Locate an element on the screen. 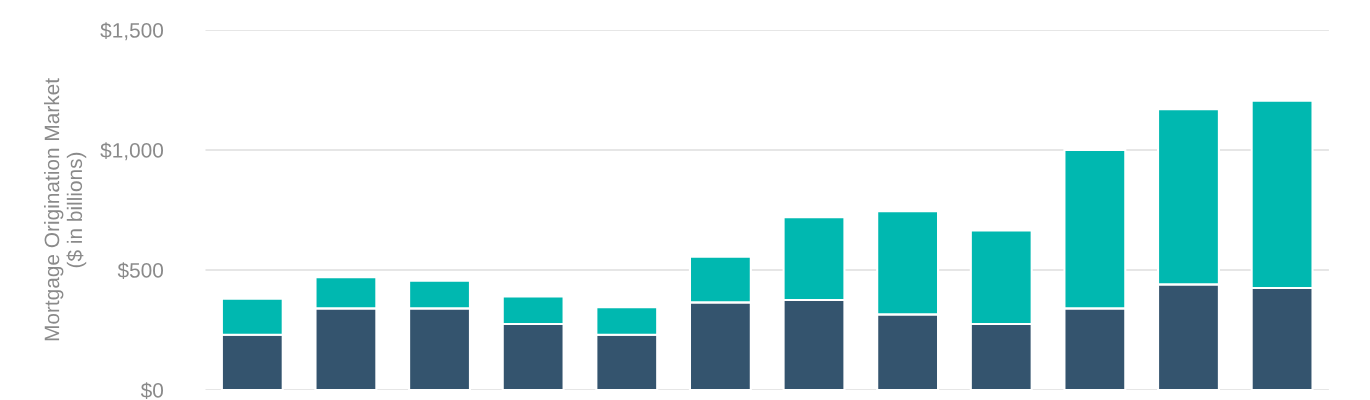 The image size is (1370, 400). y-tick-label: $500 is located at coordinates (140, 270).